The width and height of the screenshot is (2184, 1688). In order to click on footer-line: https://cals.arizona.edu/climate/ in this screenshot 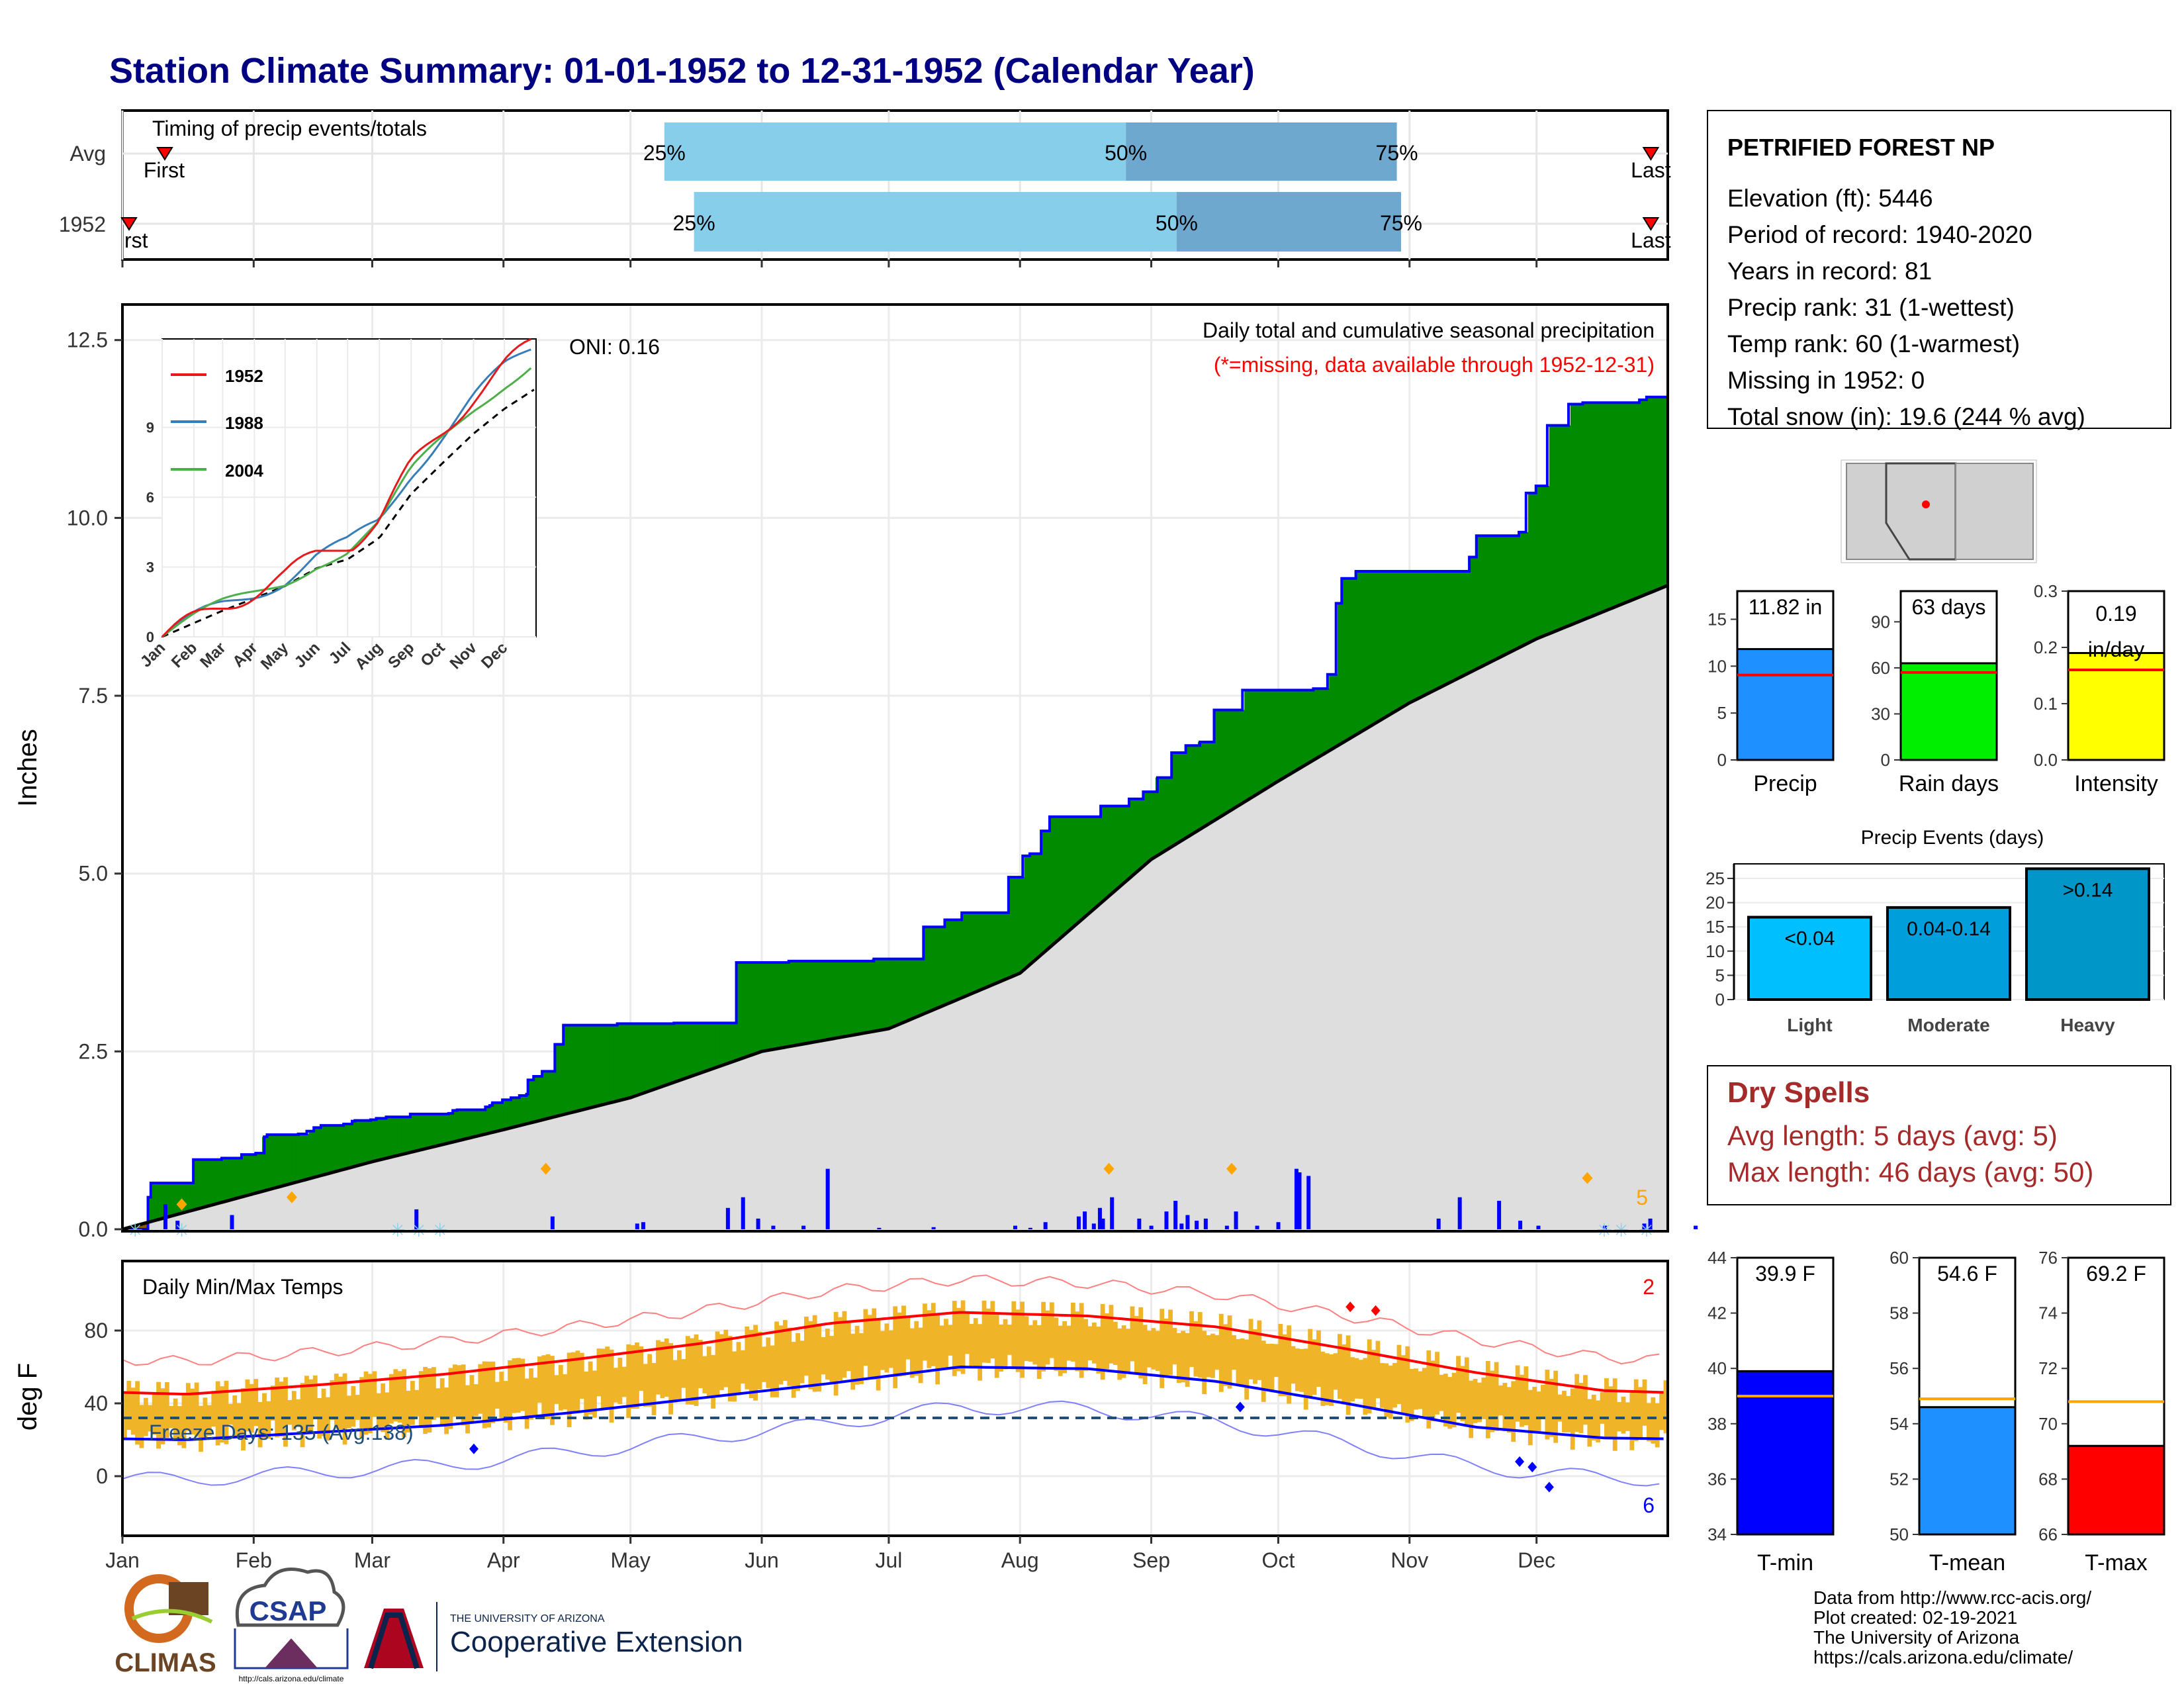, I will do `click(1943, 1657)`.